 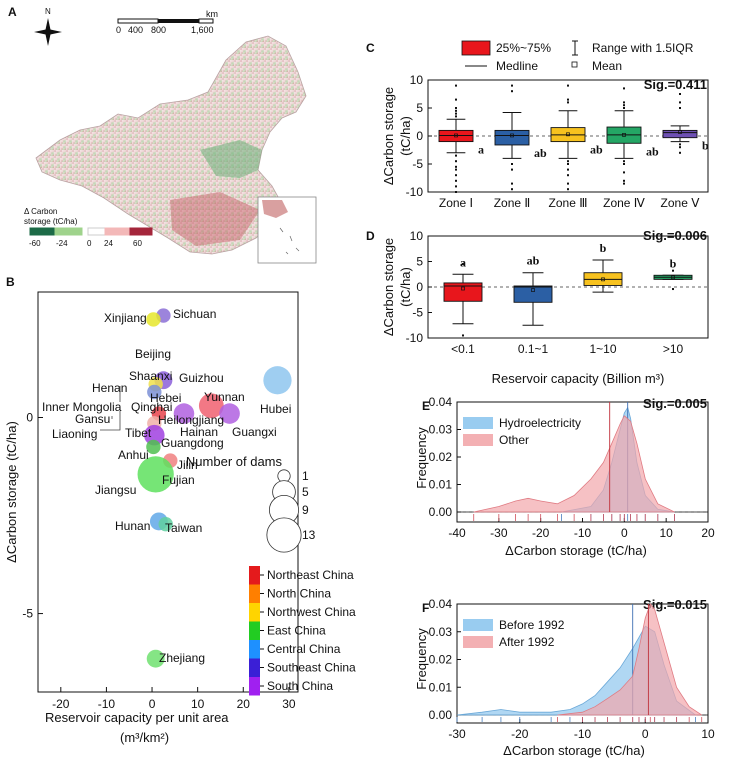 I want to click on scale-tick-1600: 1,600, so click(x=202, y=30).